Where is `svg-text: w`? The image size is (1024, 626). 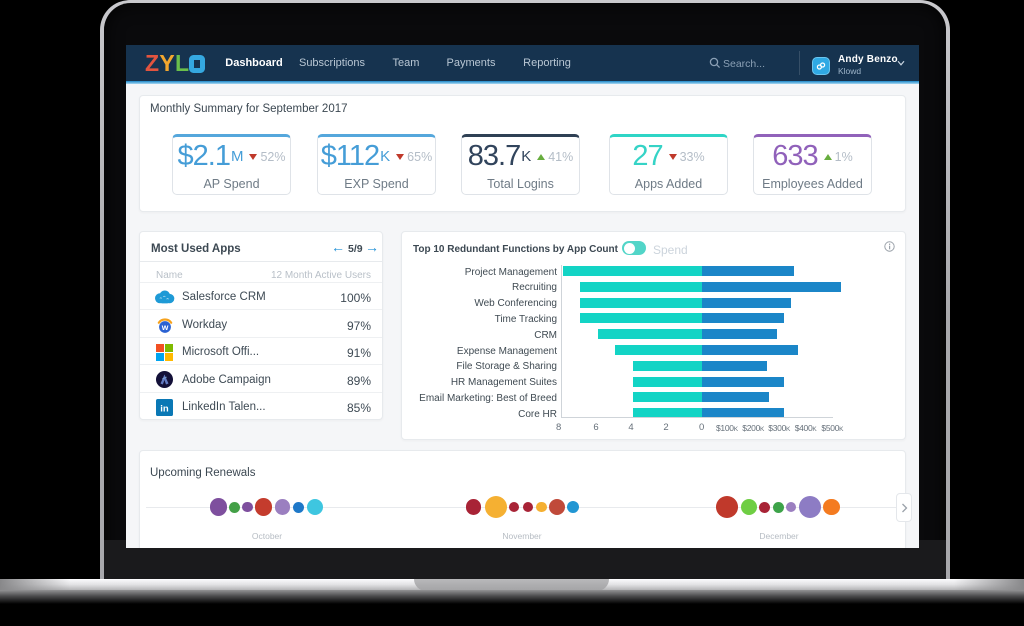
svg-text: w is located at coordinates (165, 327).